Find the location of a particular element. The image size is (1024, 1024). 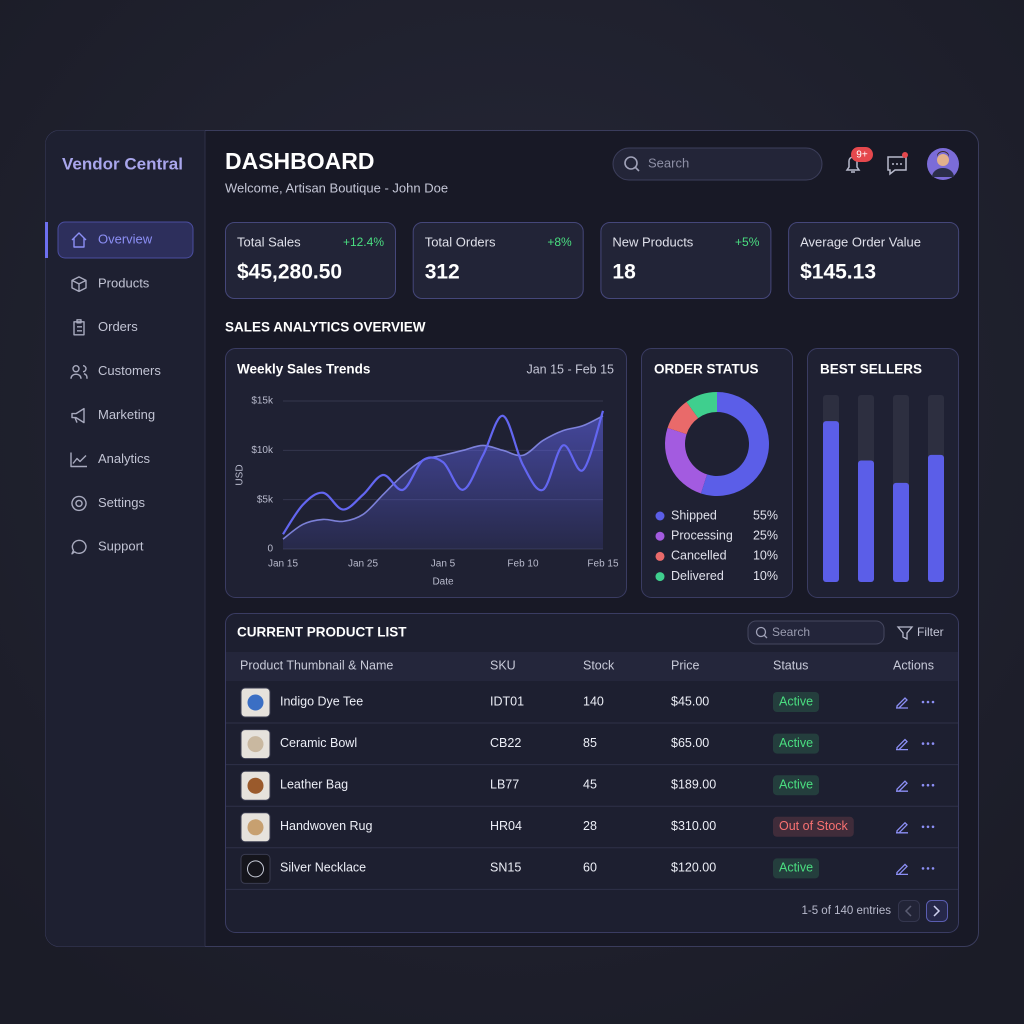

product-sku: SN15 is located at coordinates (505, 868).